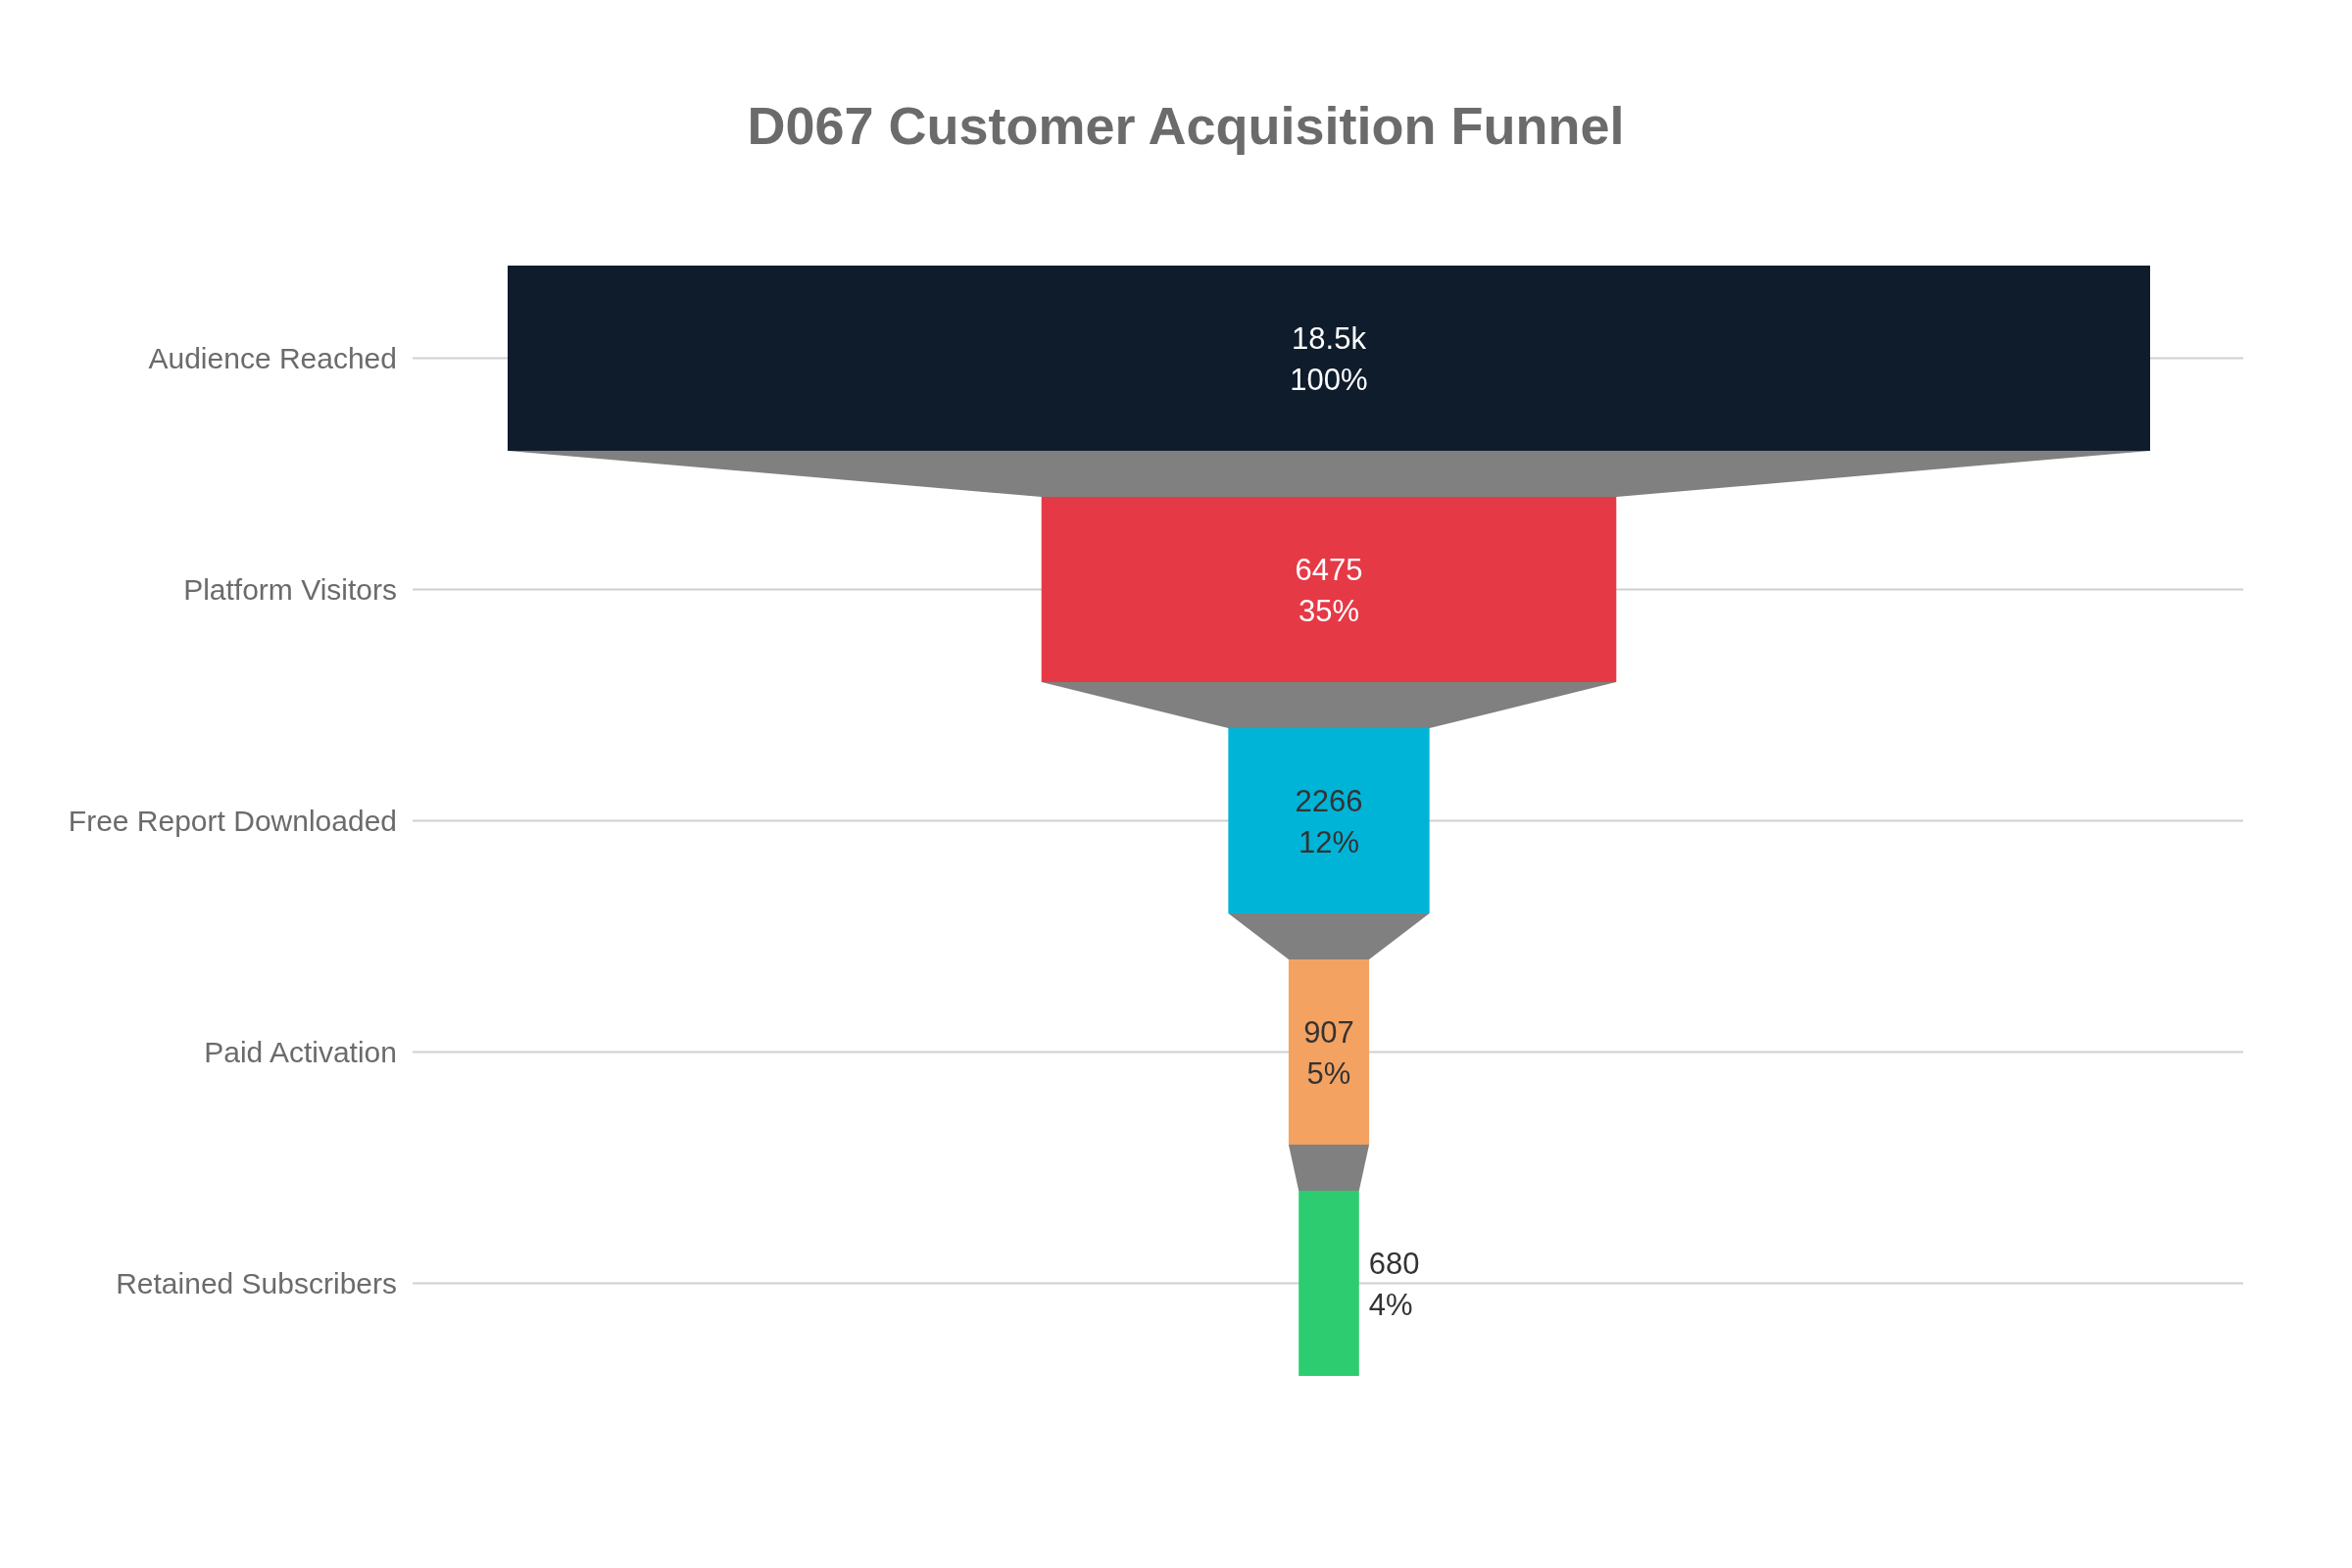 This screenshot has height=1568, width=2352. What do you see at coordinates (1329, 358) in the screenshot?
I see `data-label: 18.5k 100%` at bounding box center [1329, 358].